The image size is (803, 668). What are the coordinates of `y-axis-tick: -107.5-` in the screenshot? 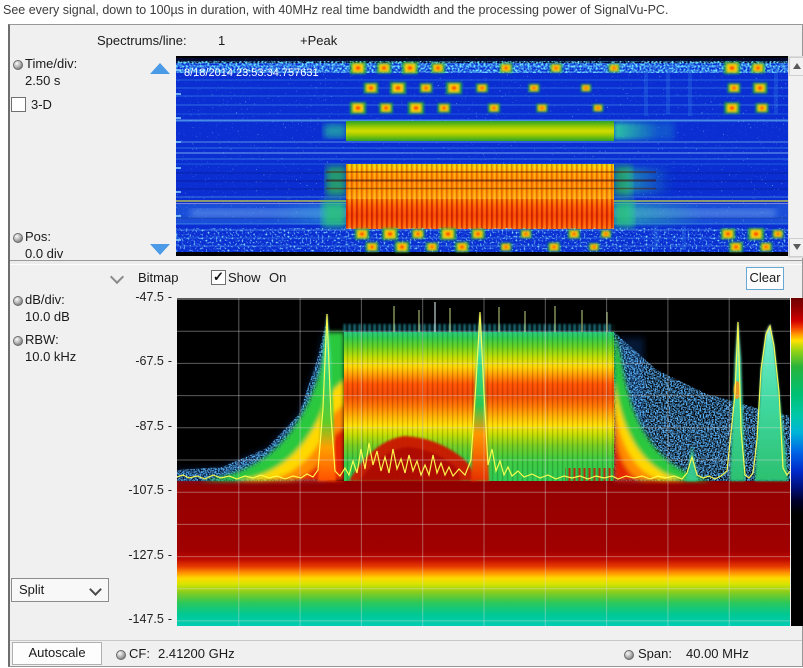 It's located at (150, 490).